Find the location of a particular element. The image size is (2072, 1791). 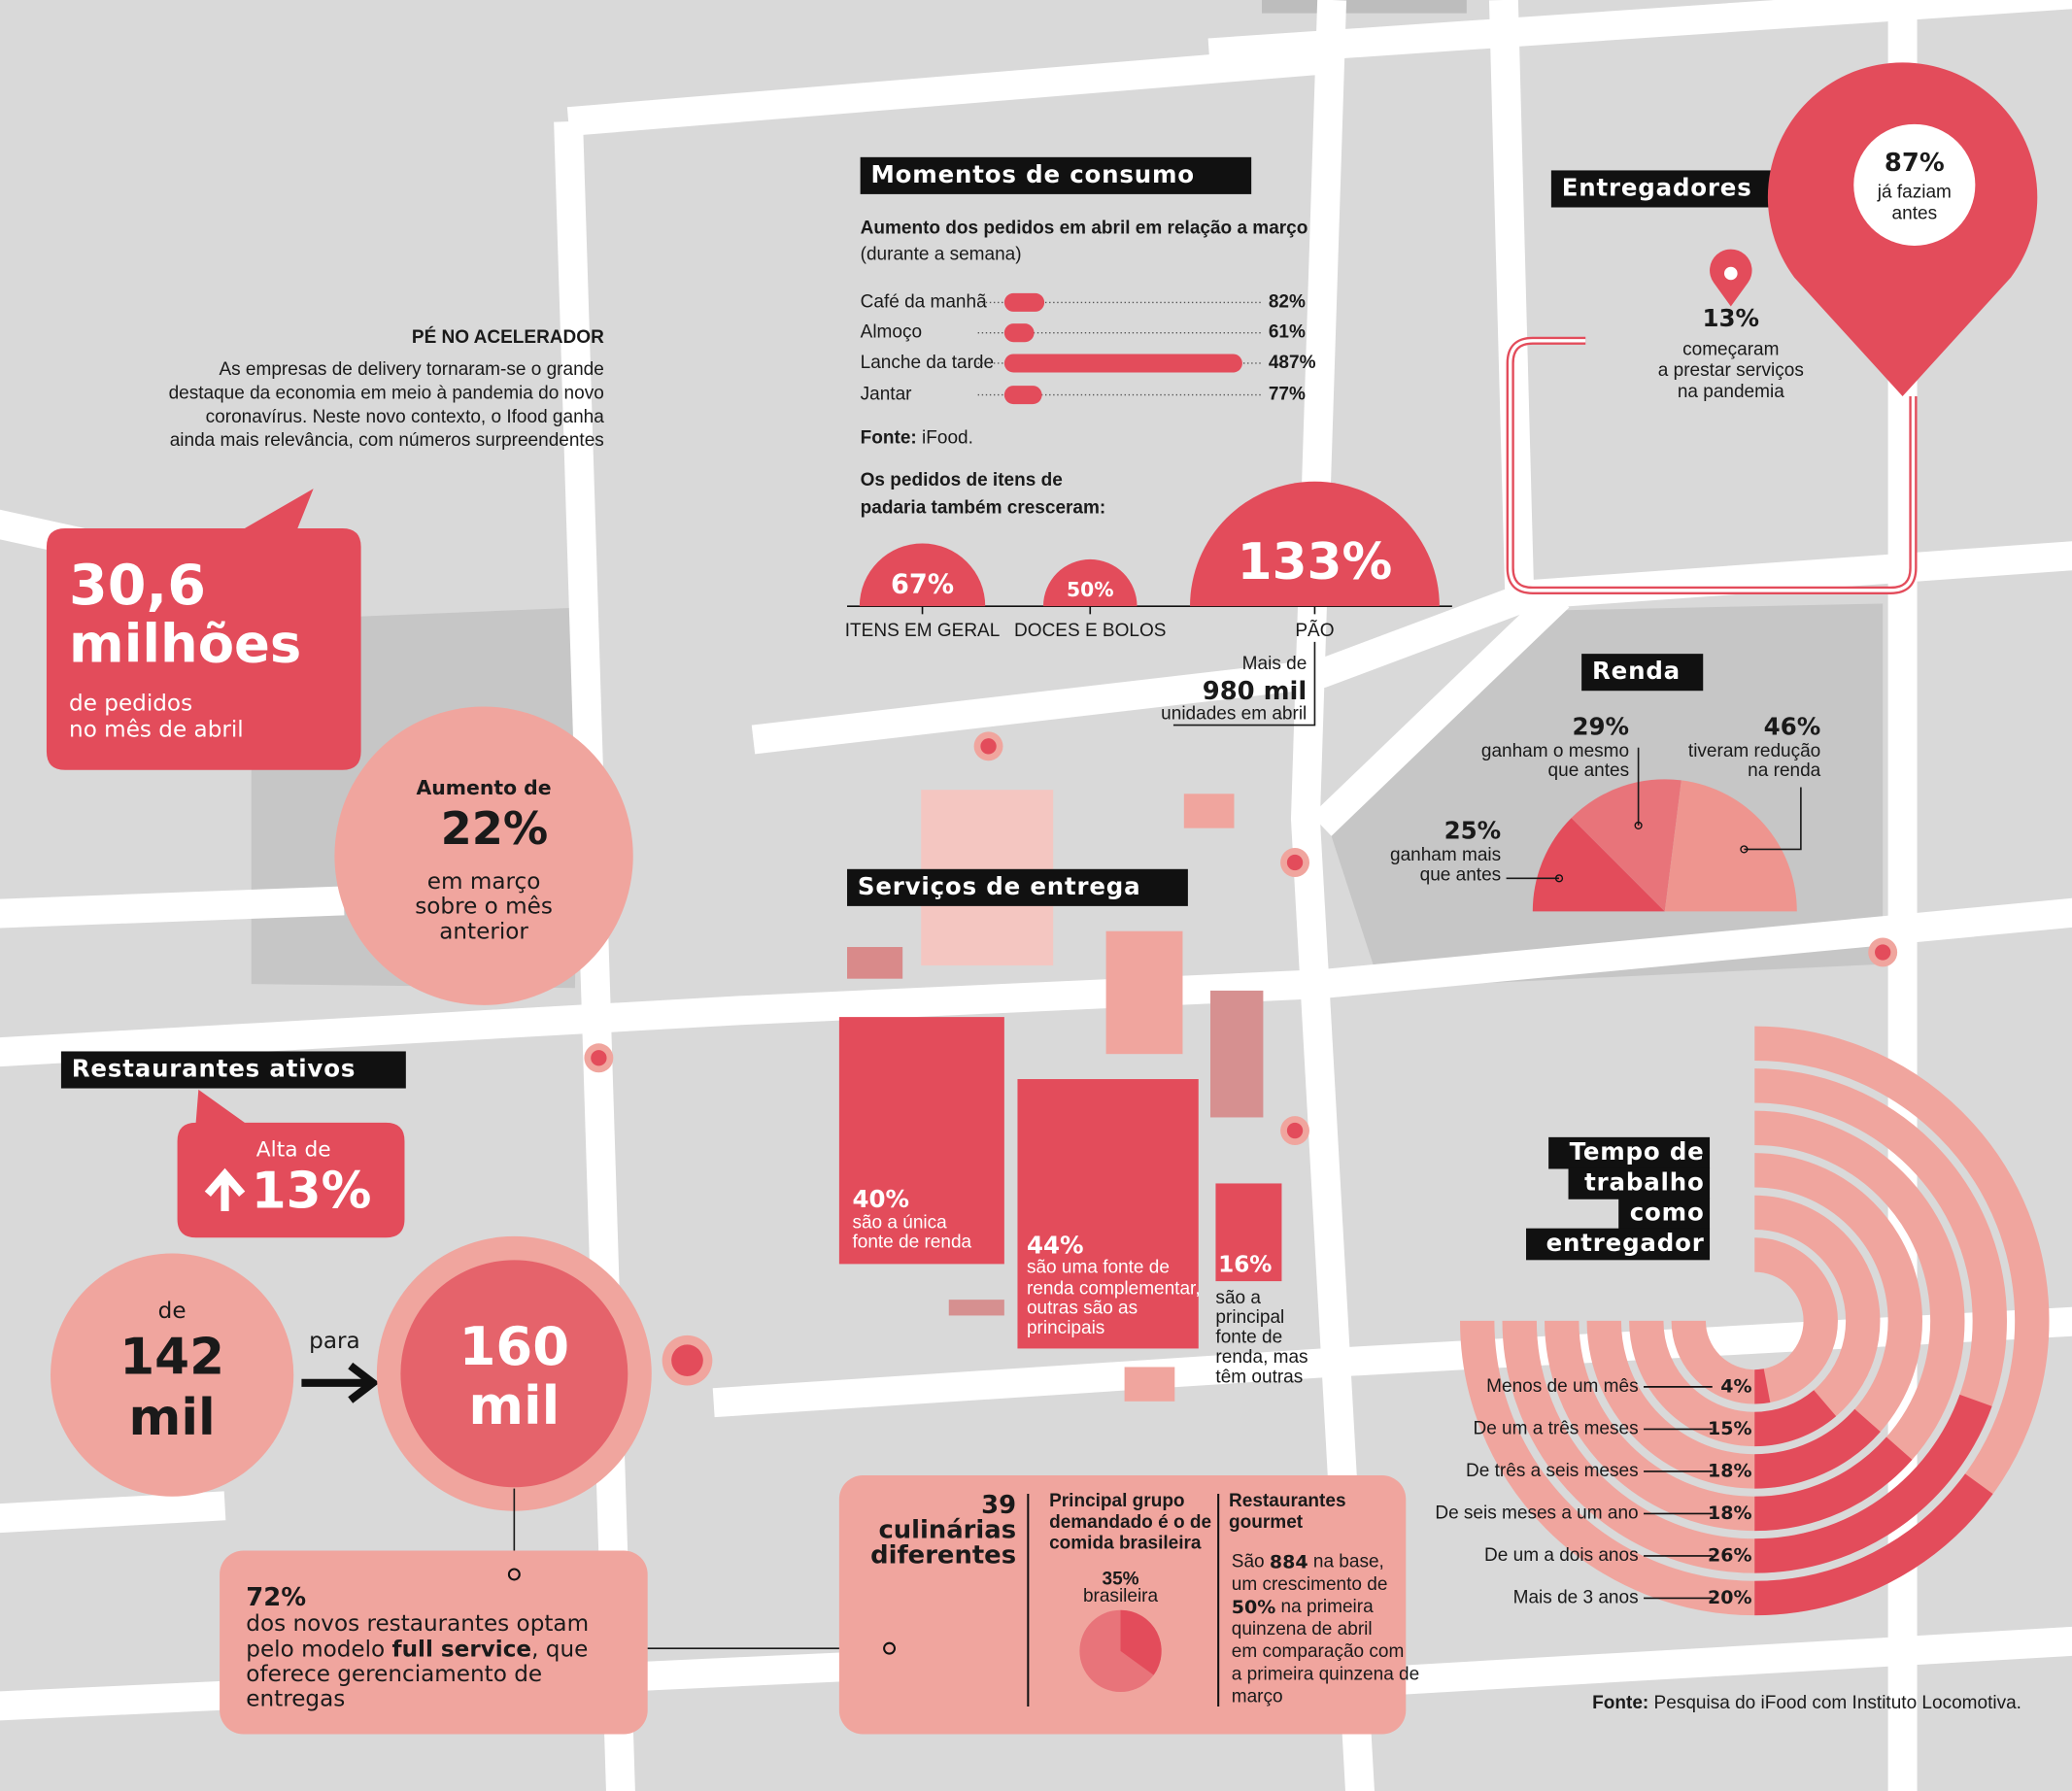

label: Entregadores is located at coordinates (1657, 187).